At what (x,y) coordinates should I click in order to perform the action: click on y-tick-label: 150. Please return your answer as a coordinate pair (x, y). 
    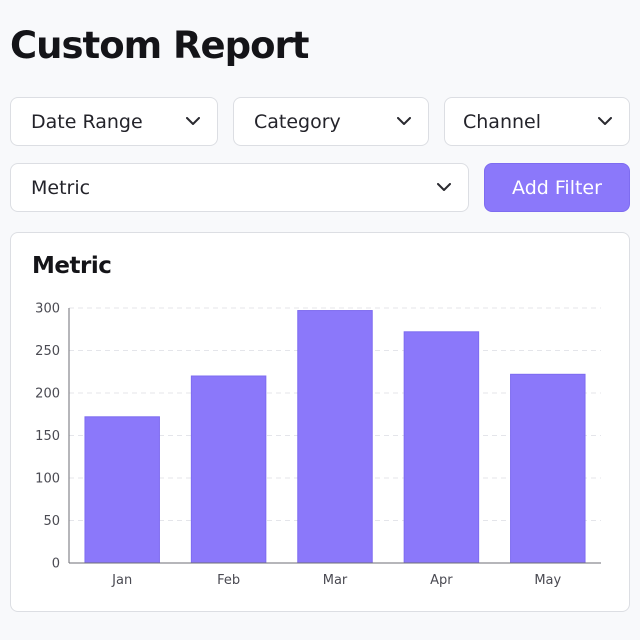
    Looking at the image, I should click on (47, 436).